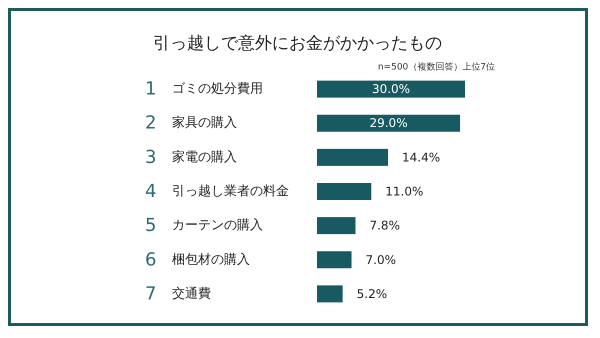  I want to click on data-label: 7.0%, so click(381, 259).